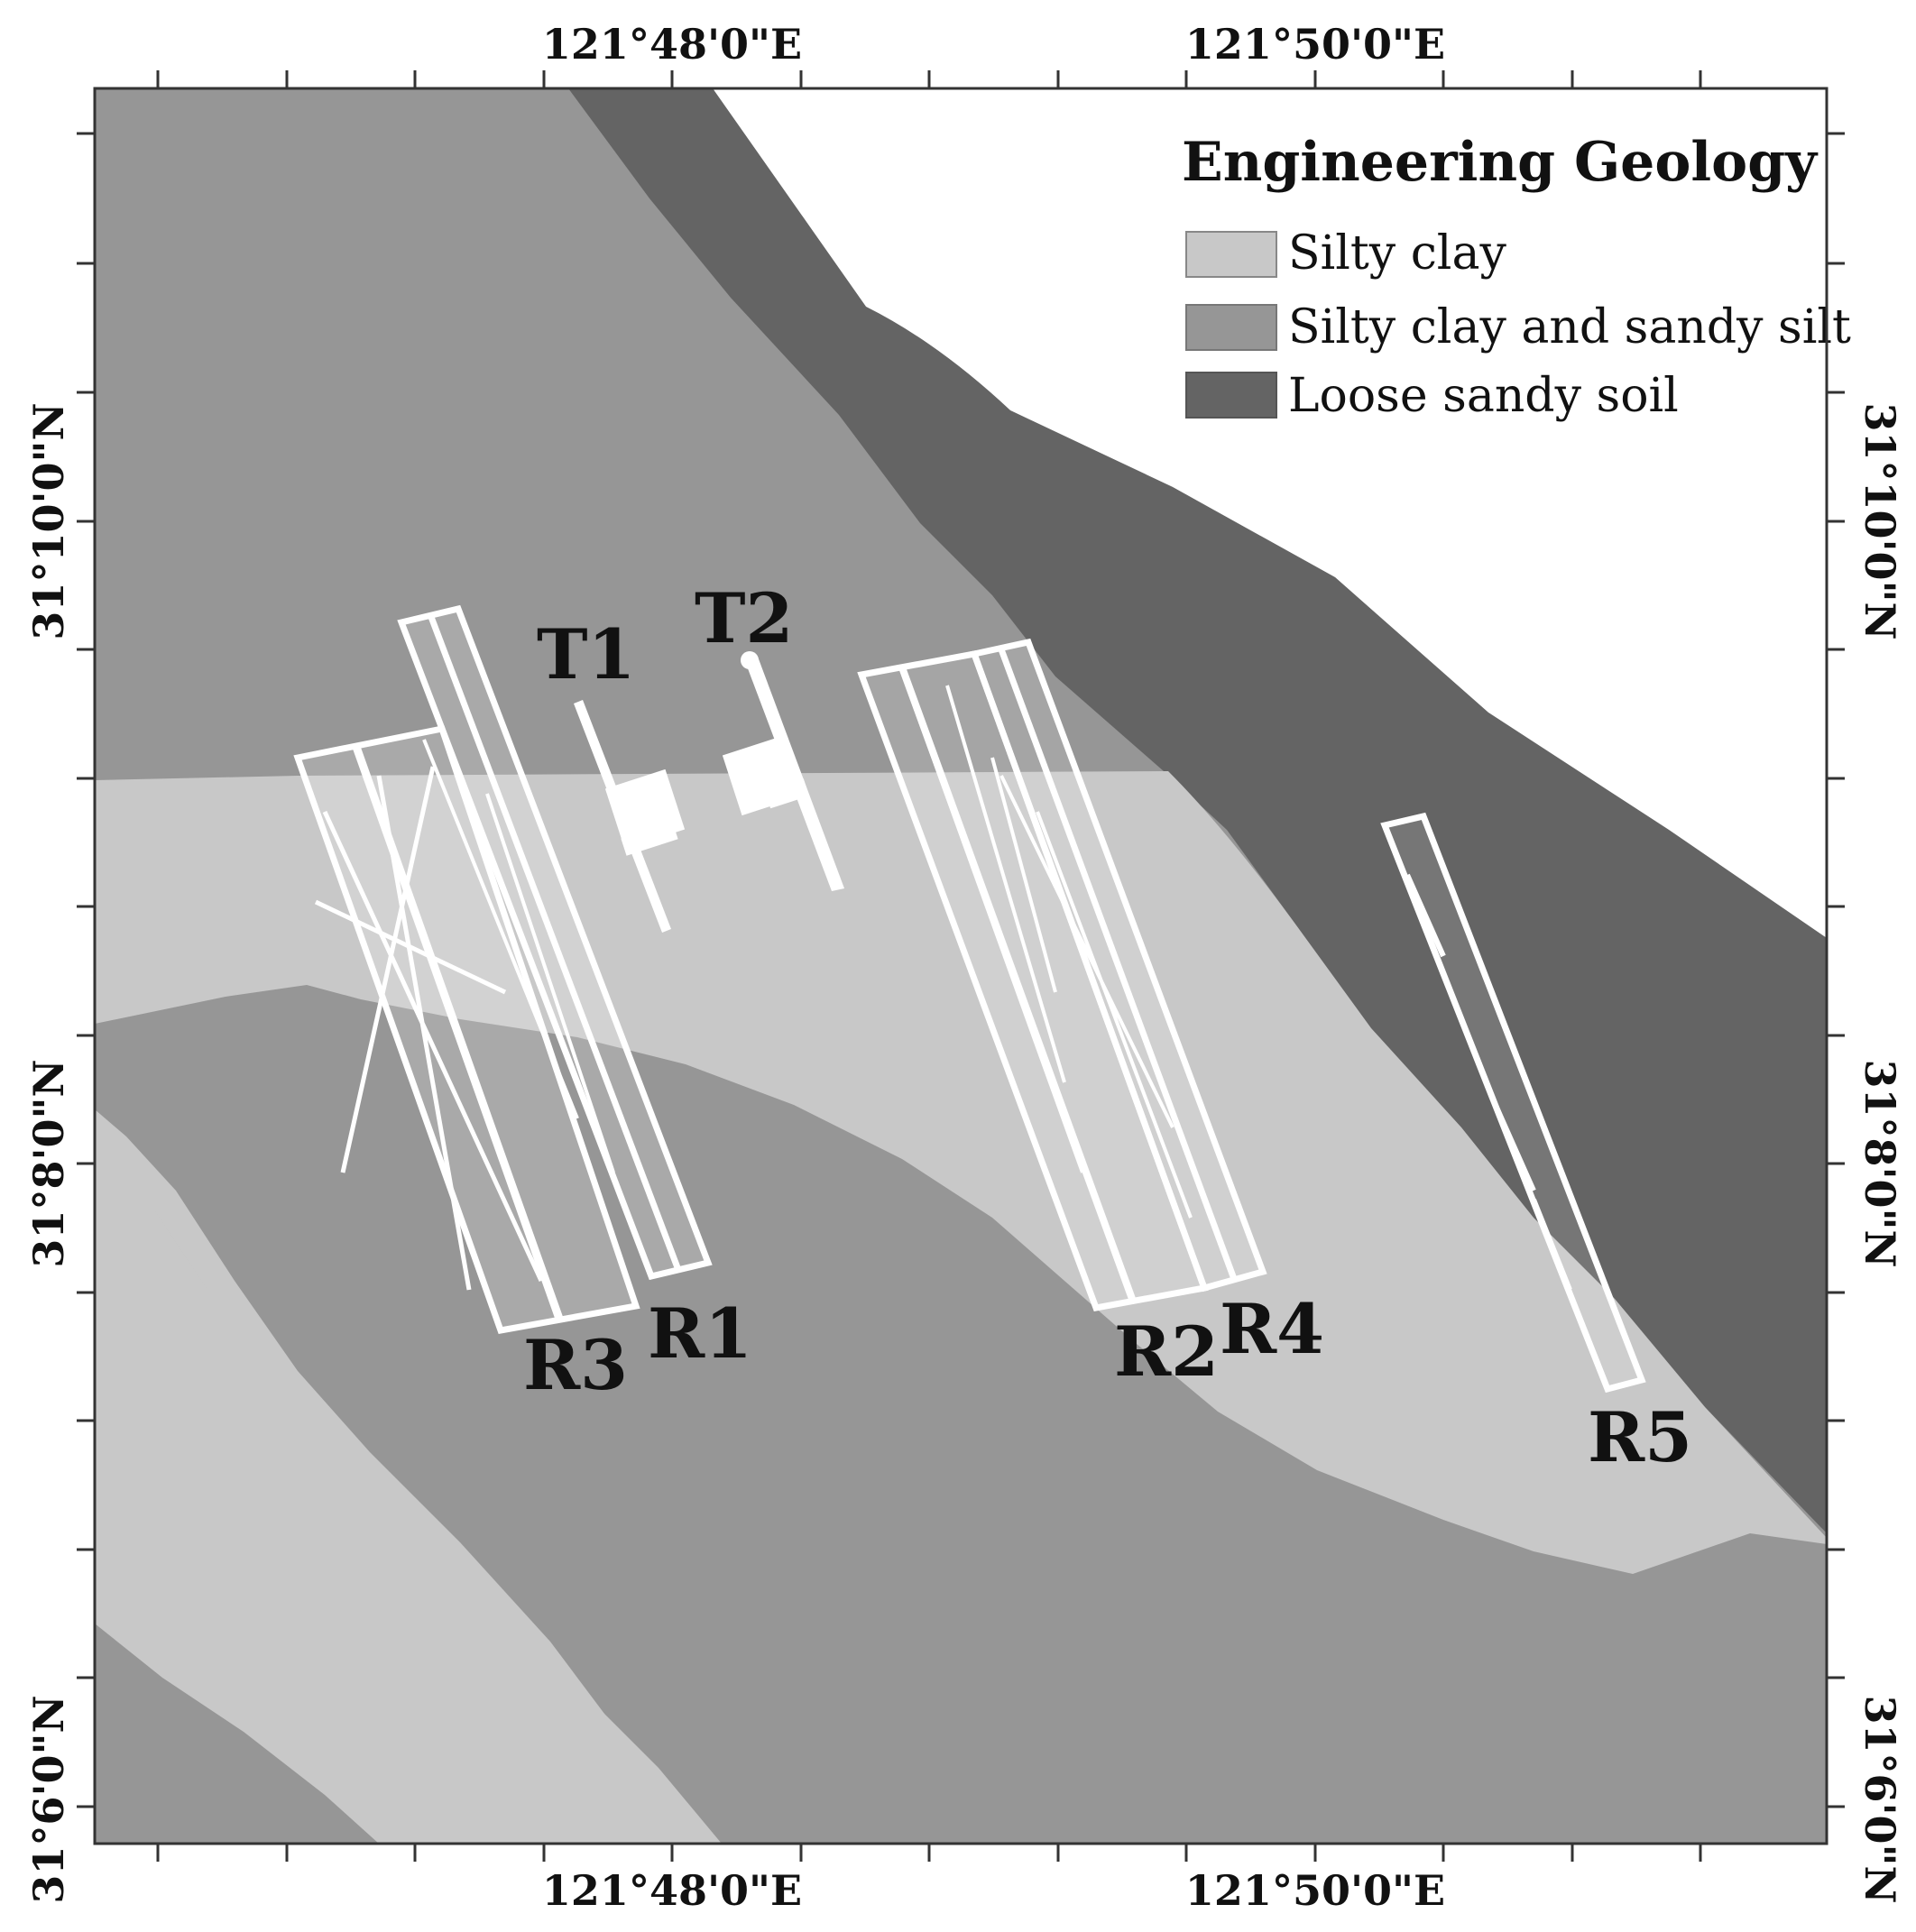 This screenshot has width=1916, height=1932. I want to click on legend-label-silty-clay-sandy-silt: Silty clay and sandy silt, so click(1569, 327).